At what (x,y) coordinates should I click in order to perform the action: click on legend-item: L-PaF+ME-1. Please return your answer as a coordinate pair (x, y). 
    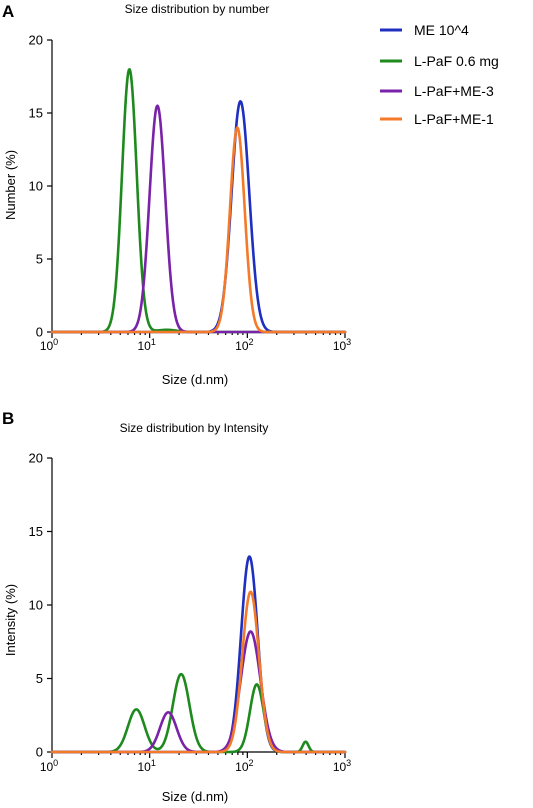
    Looking at the image, I should click on (437, 119).